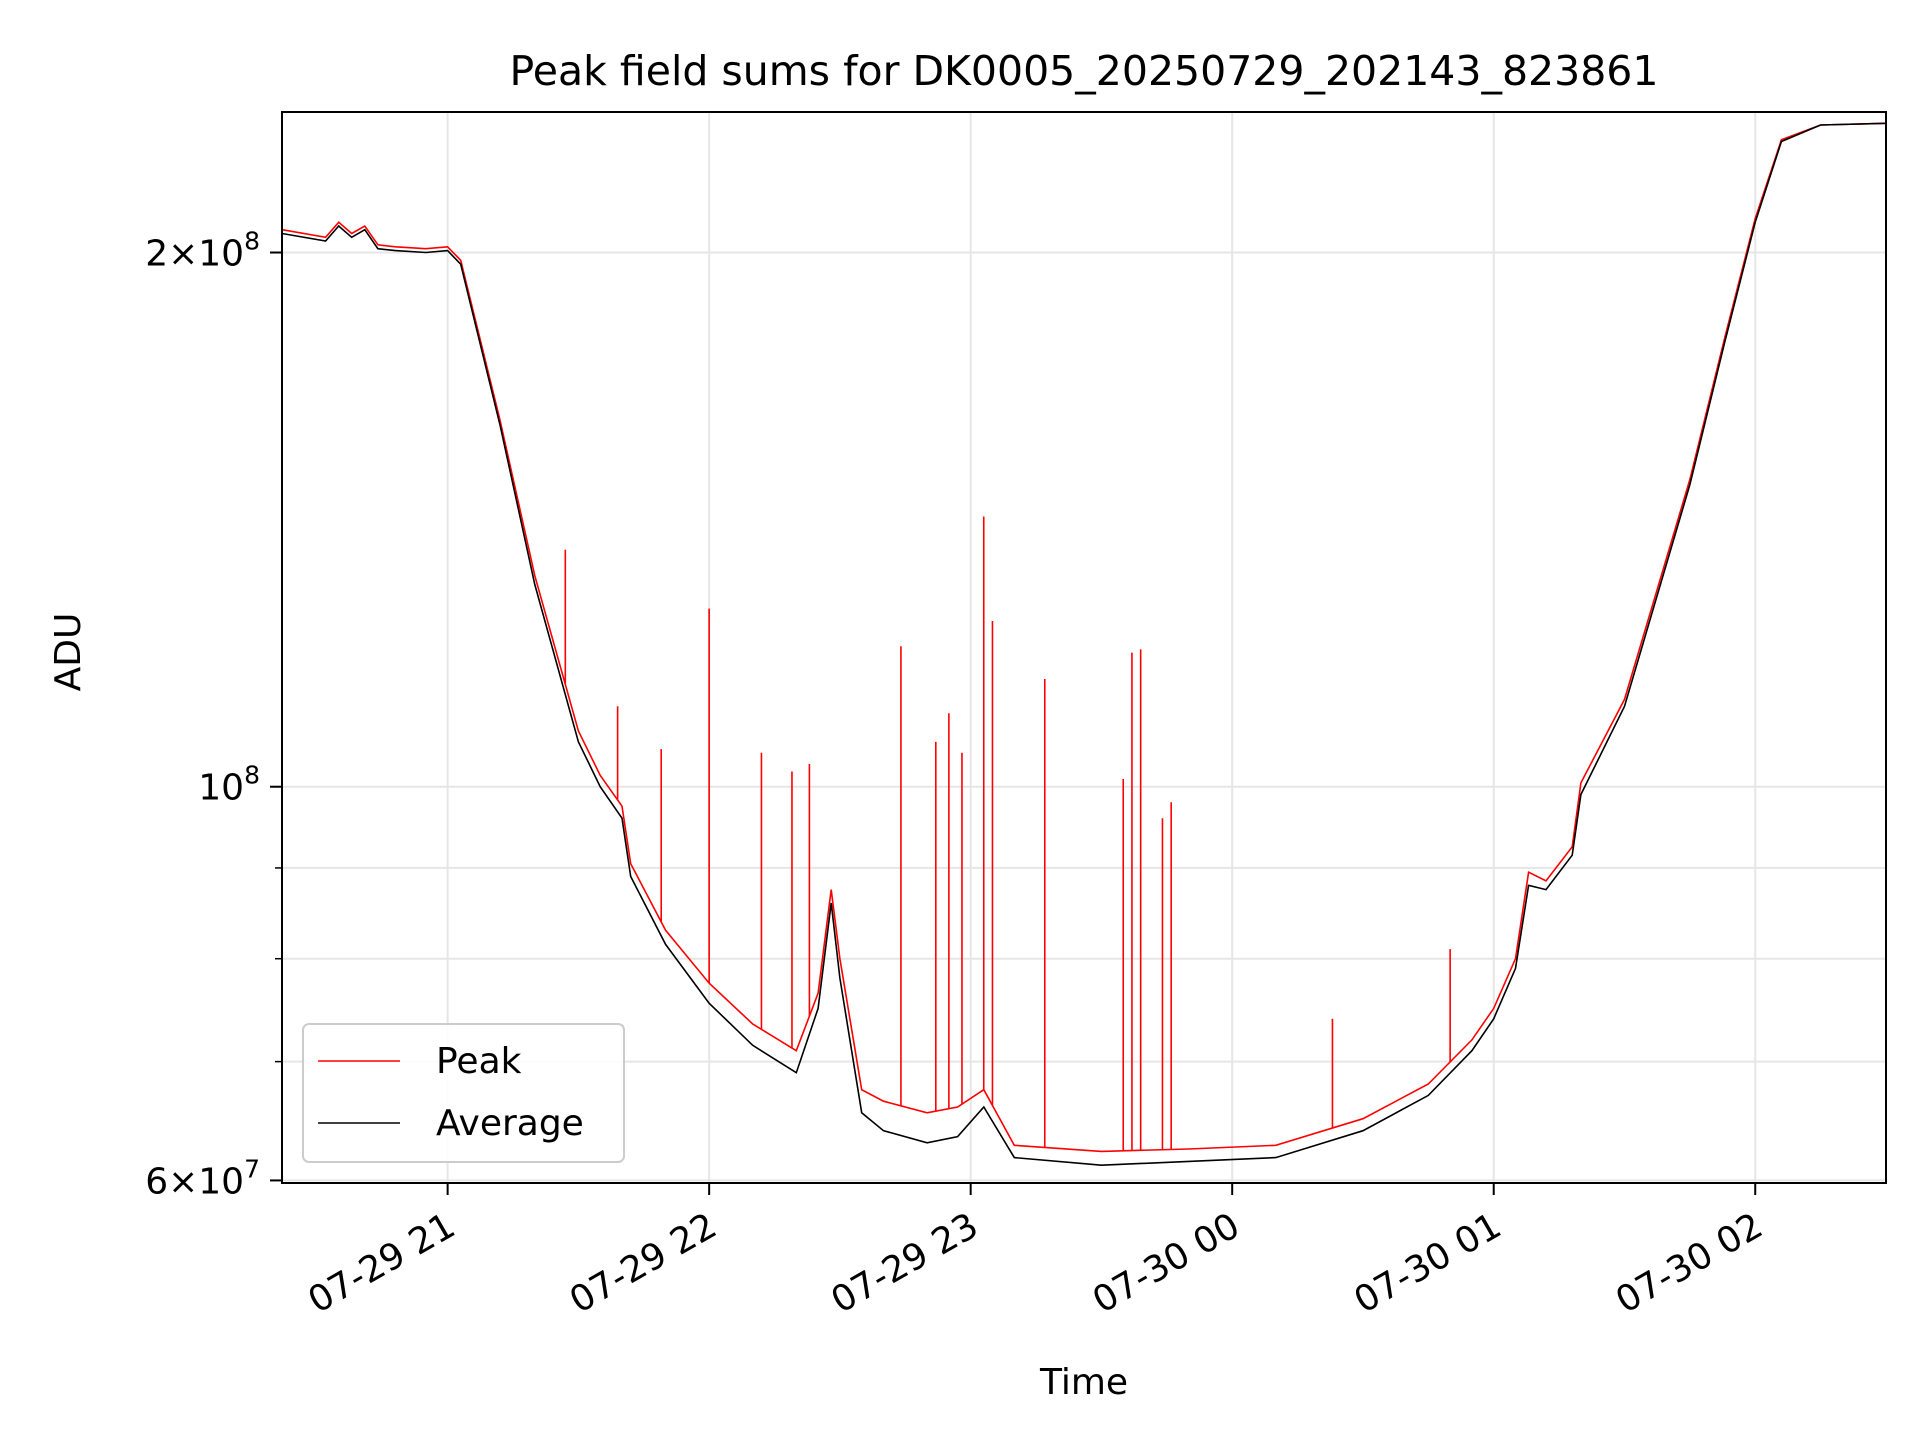 The height and width of the screenshot is (1440, 1920). What do you see at coordinates (479, 1061) in the screenshot?
I see `legend-label: Peak` at bounding box center [479, 1061].